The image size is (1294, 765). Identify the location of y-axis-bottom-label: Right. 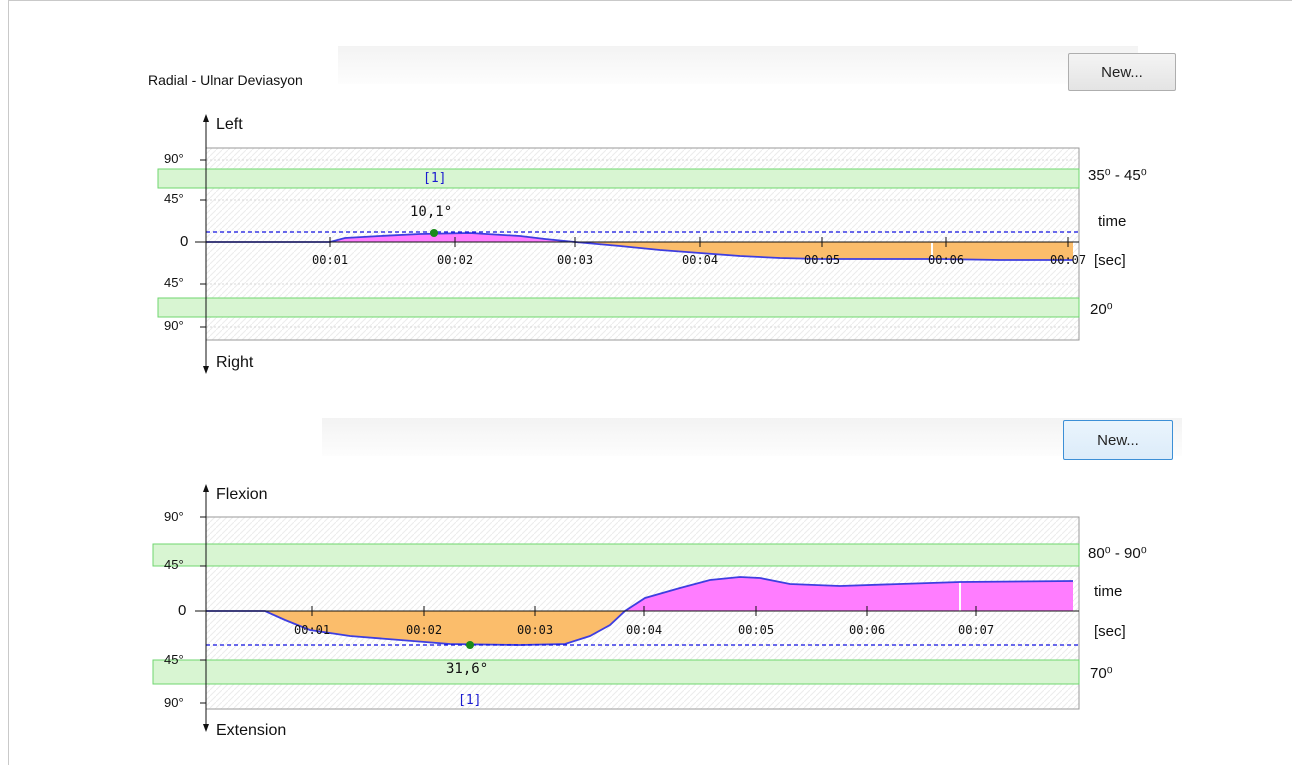
(235, 362).